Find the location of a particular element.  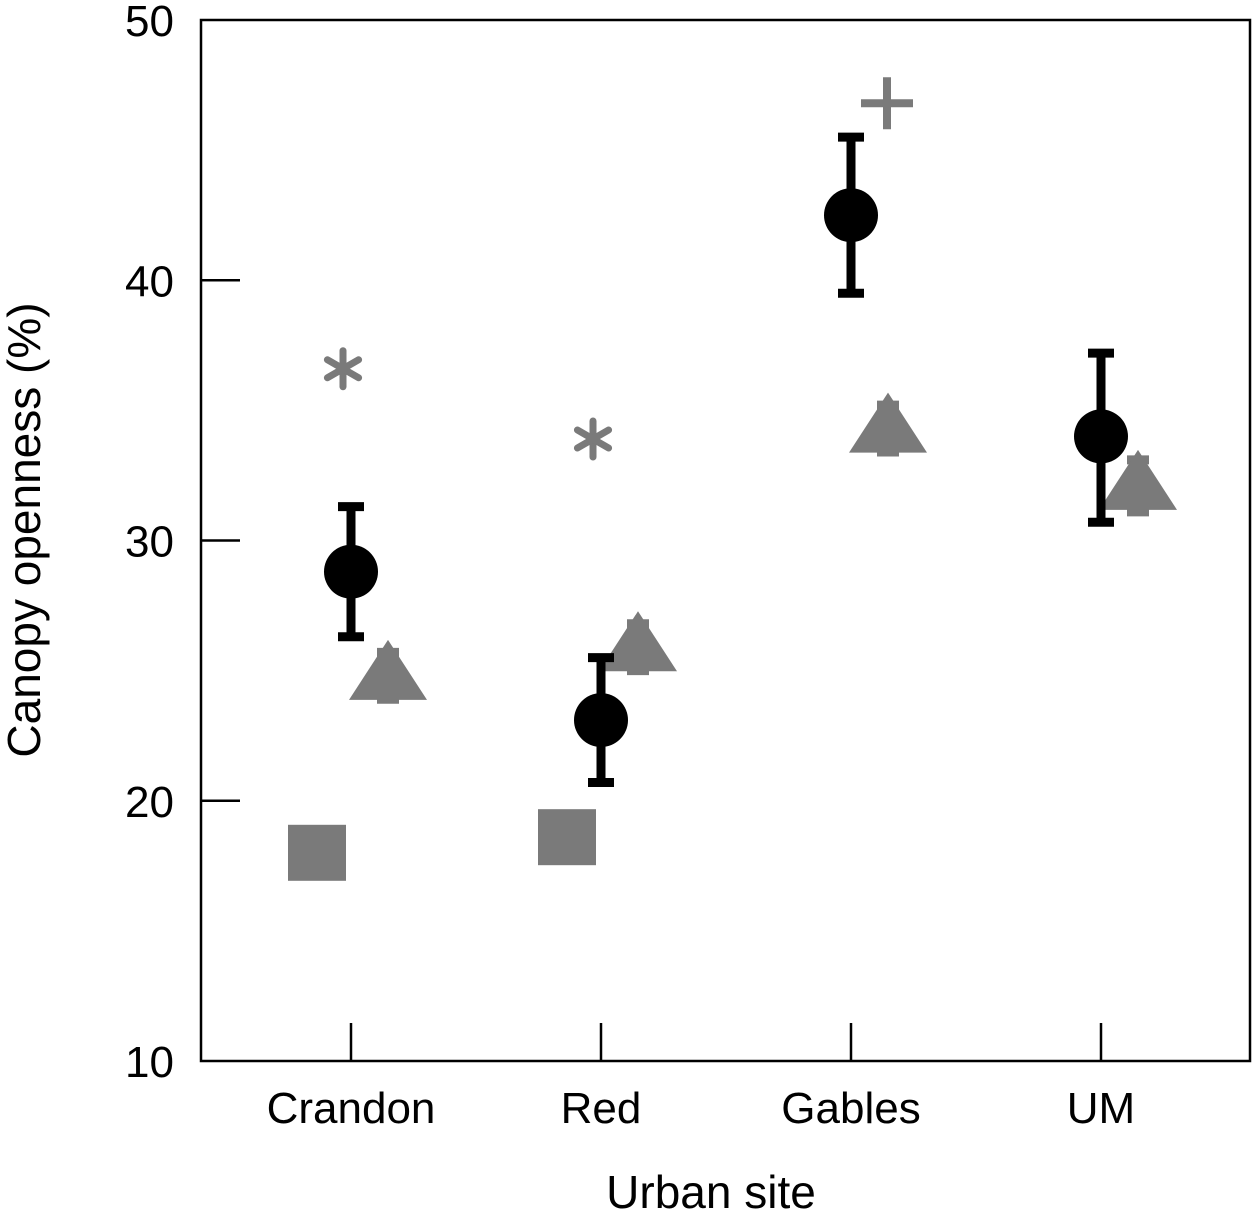

plus-point is located at coordinates (887, 103).